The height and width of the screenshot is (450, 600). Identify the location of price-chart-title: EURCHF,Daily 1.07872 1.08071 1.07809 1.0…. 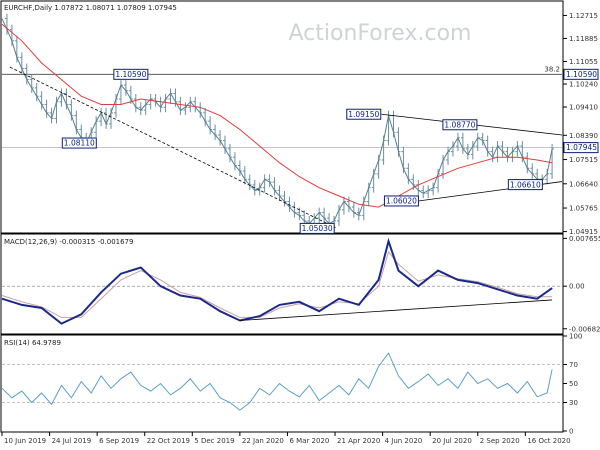
(90, 8).